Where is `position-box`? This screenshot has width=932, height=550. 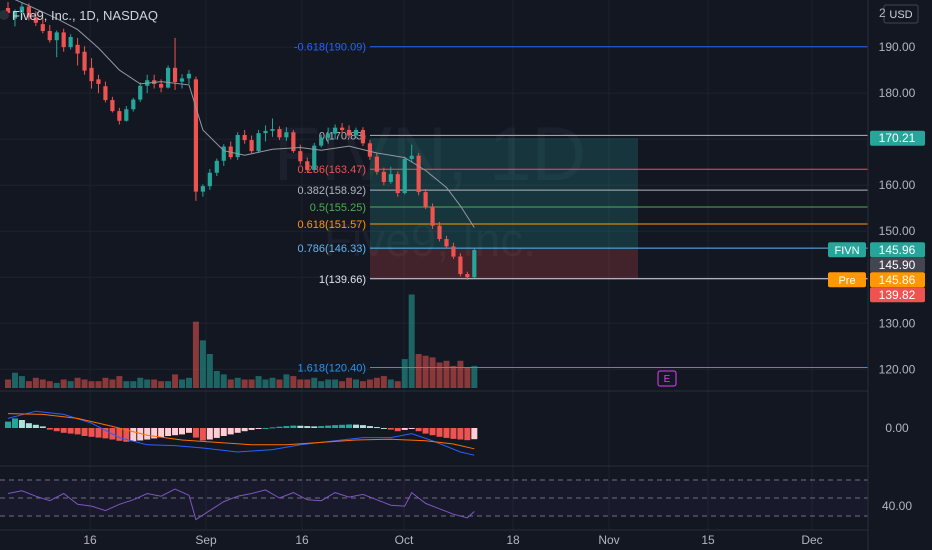
position-box is located at coordinates (504, 208).